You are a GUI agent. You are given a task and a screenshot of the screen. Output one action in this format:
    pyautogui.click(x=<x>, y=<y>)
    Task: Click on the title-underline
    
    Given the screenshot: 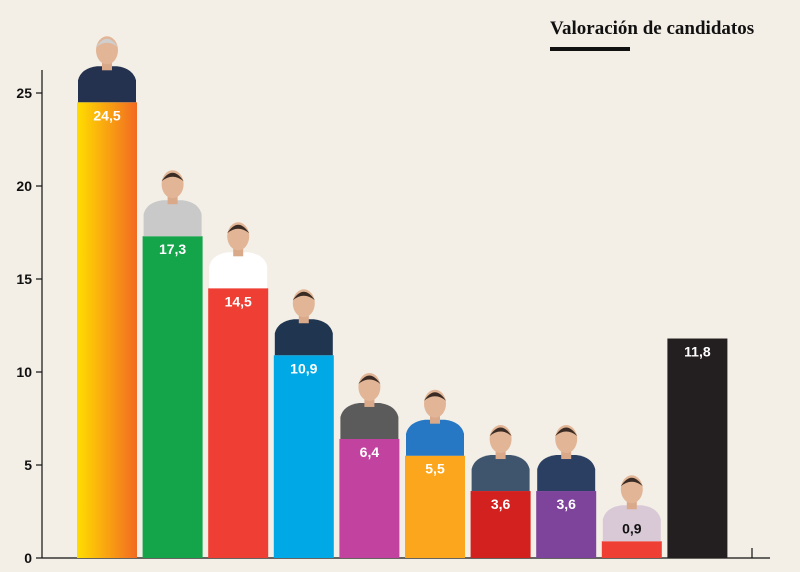 What is the action you would take?
    pyautogui.click(x=590, y=49)
    